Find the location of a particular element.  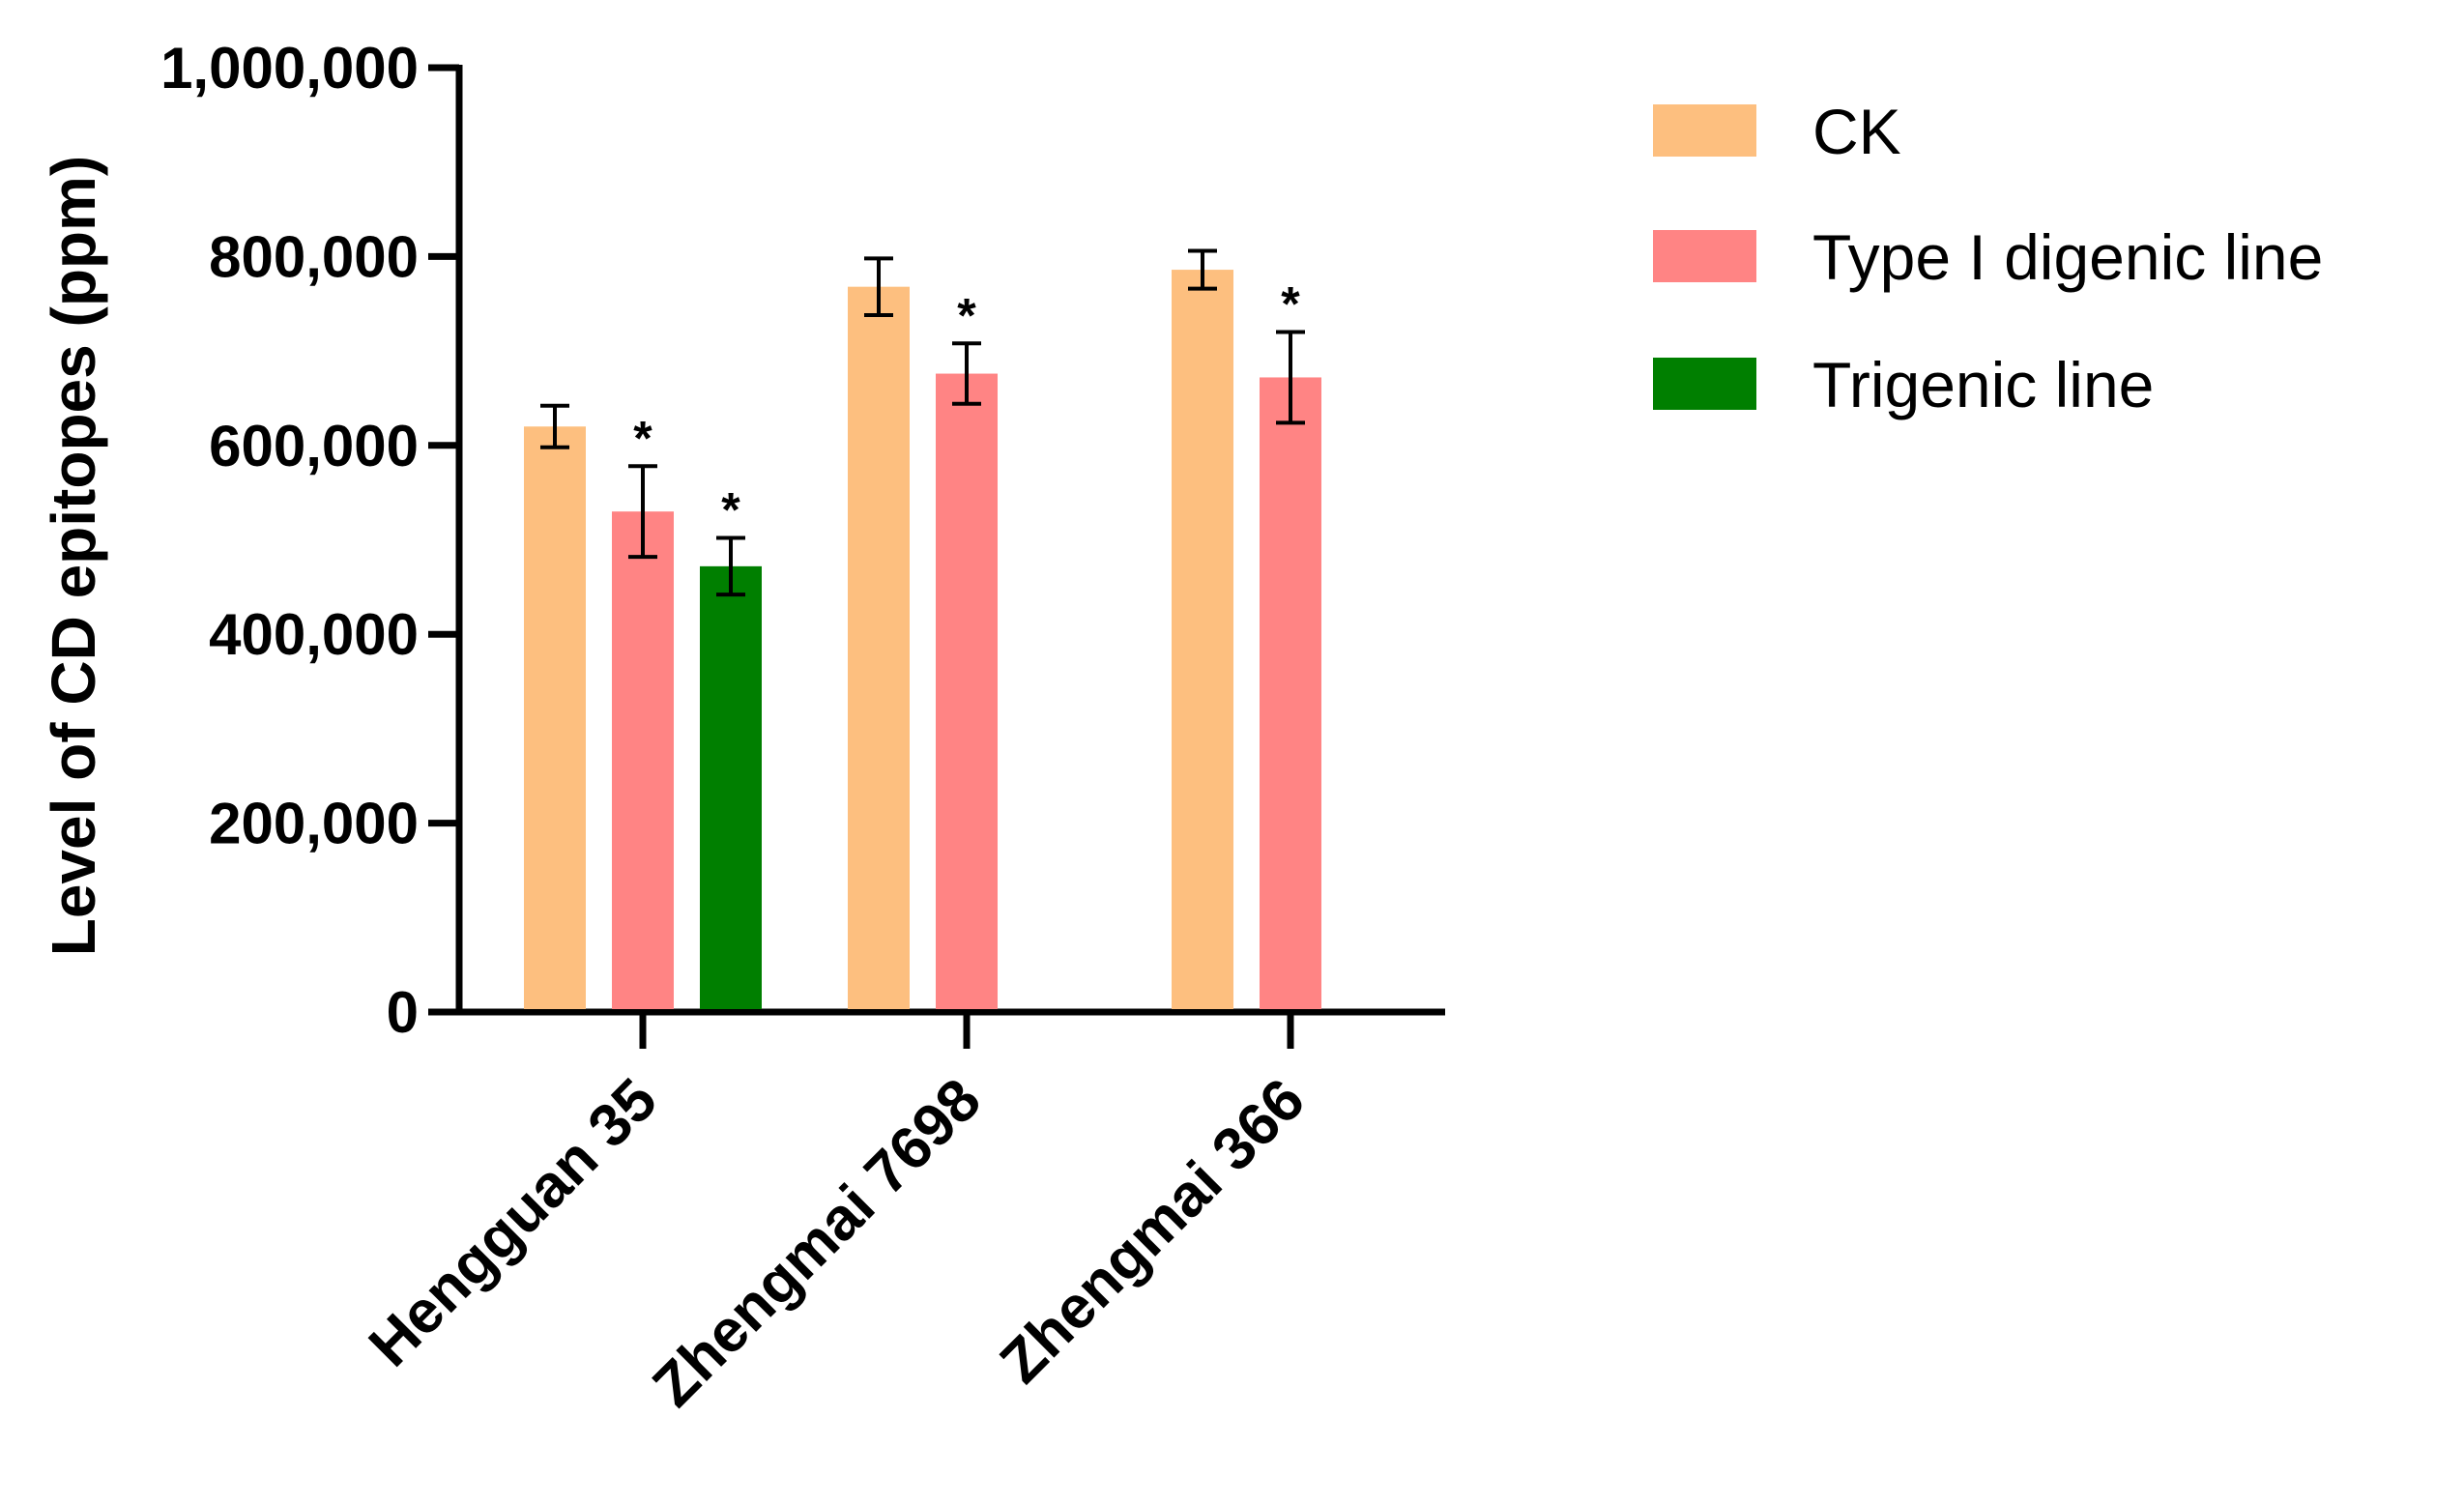

legend-label: Type I digenic line is located at coordinates (2068, 257).